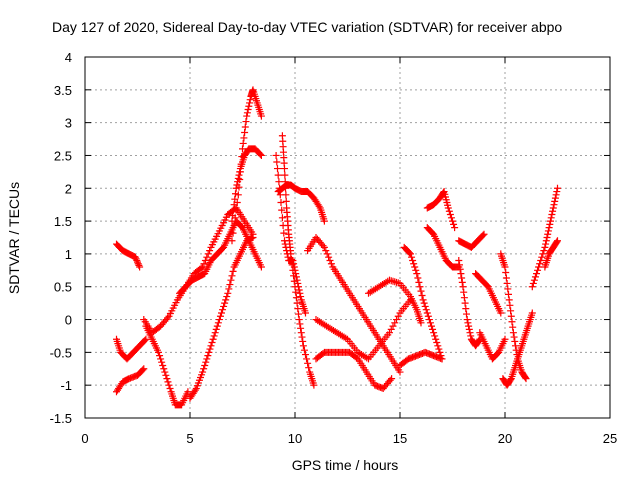 This screenshot has height=480, width=640. I want to click on y-tick-label: 0.5, so click(63, 287).